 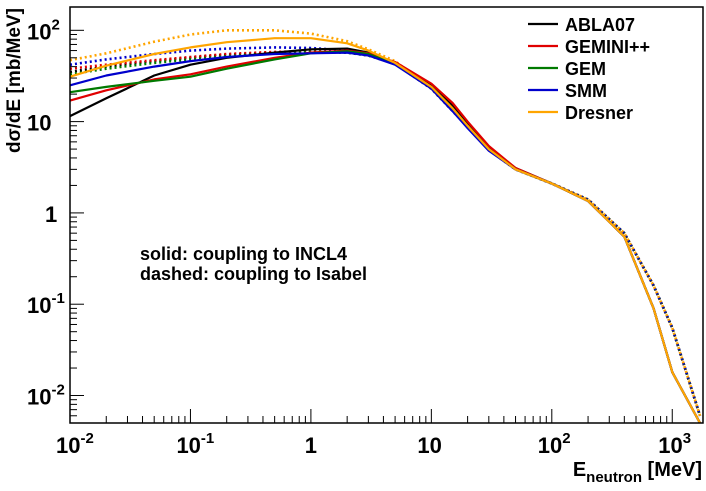 What do you see at coordinates (600, 25) in the screenshot?
I see `legend-label-0: ABLA07` at bounding box center [600, 25].